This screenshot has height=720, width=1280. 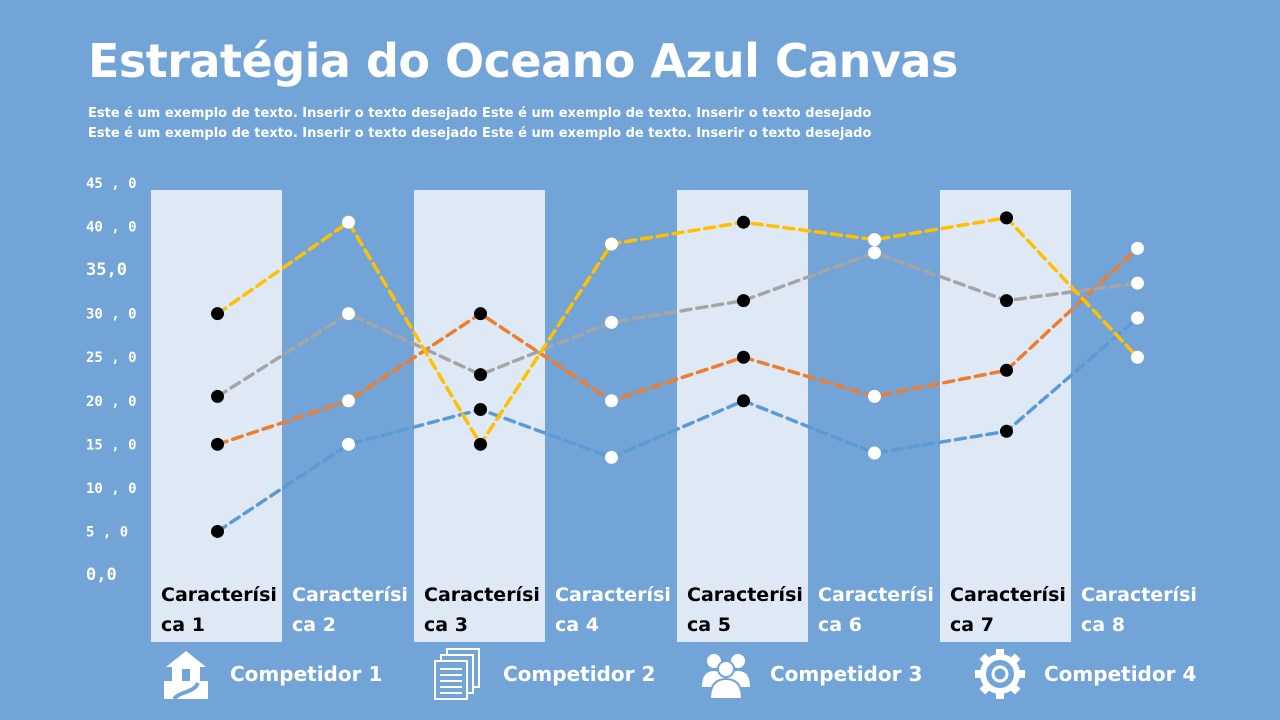 I want to click on legend-label: Competidor 4, so click(x=1120, y=674).